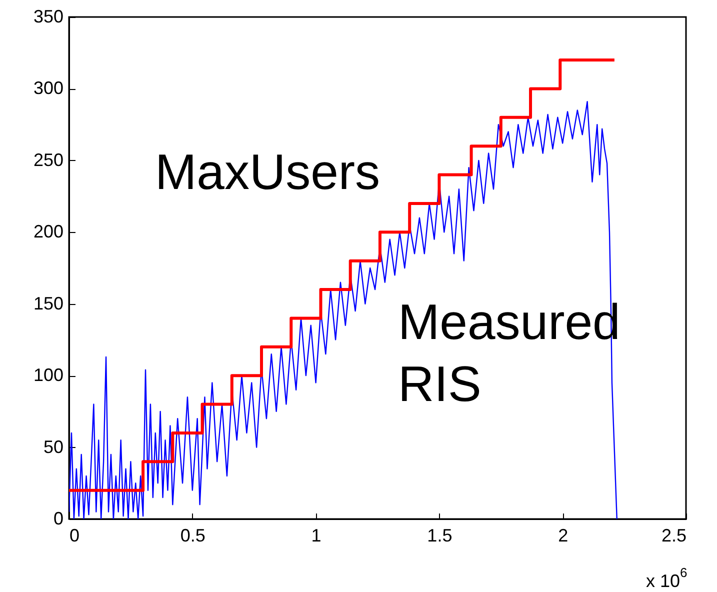 The height and width of the screenshot is (592, 717). Describe the element at coordinates (193, 536) in the screenshot. I see `x-tick-label: 0.5` at that location.